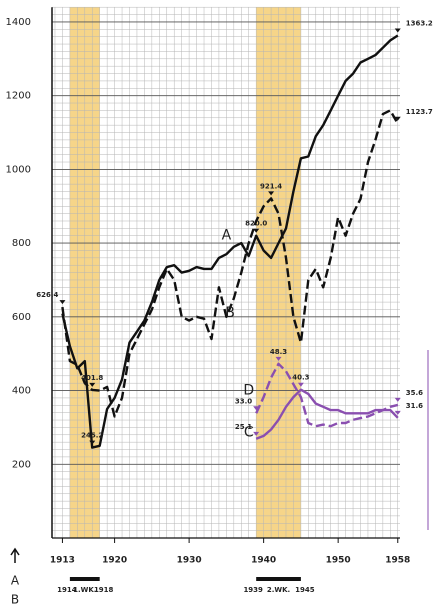 This screenshot has width=433, height=610. Describe the element at coordinates (243, 401) in the screenshot. I see `value-label: 33.0` at that location.